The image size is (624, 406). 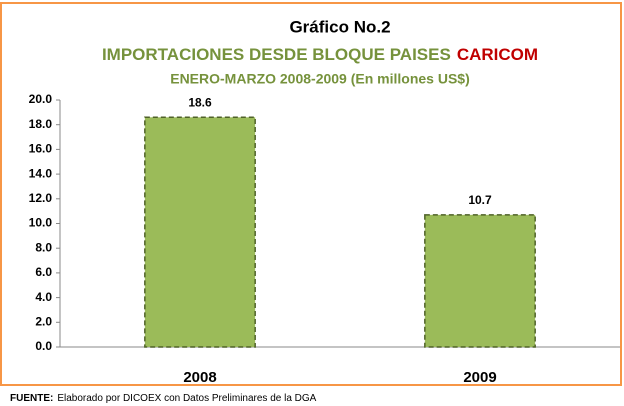 I want to click on x-tick-label: 2008, so click(x=199, y=377).